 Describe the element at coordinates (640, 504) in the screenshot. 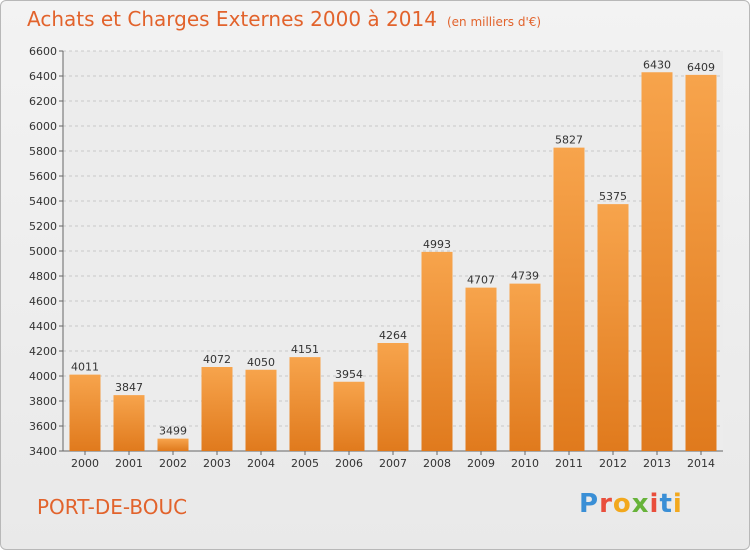

I see `logo-letter: x` at that location.